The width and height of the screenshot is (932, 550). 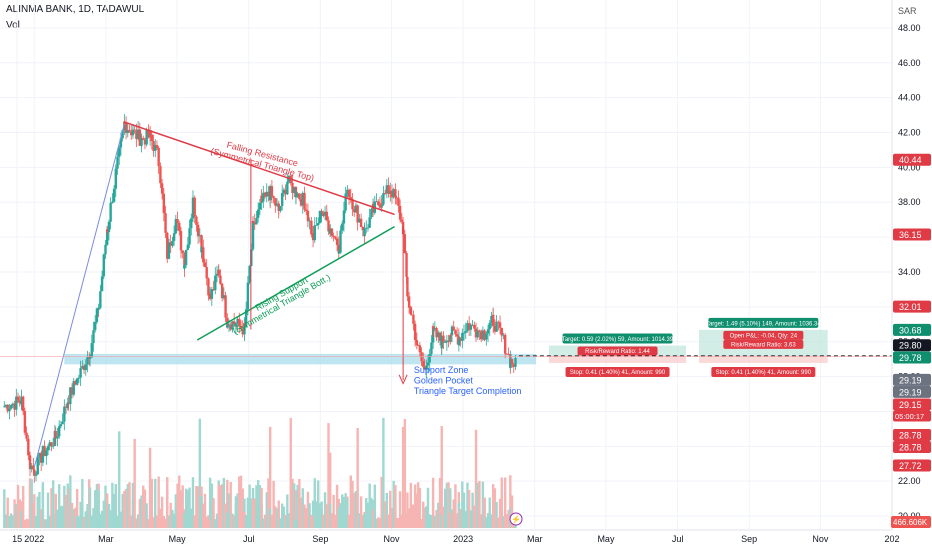 What do you see at coordinates (618, 340) in the screenshot?
I see `position-1-target-text: Target: 0.59 (2.02%) 59, Amount: 1014.39` at bounding box center [618, 340].